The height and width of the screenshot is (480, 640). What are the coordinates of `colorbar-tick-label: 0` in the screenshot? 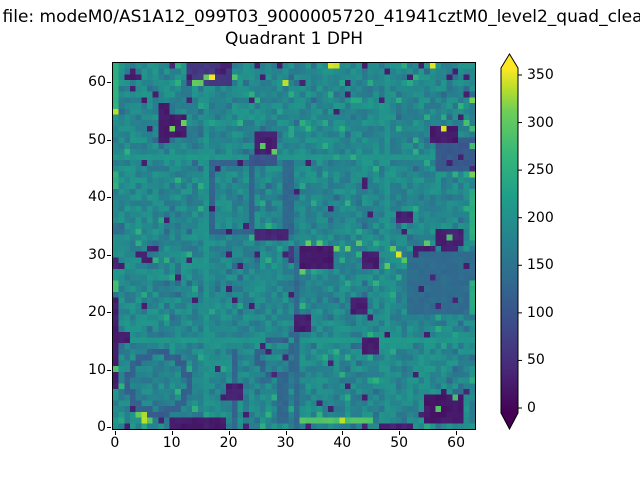 It's located at (531, 408).